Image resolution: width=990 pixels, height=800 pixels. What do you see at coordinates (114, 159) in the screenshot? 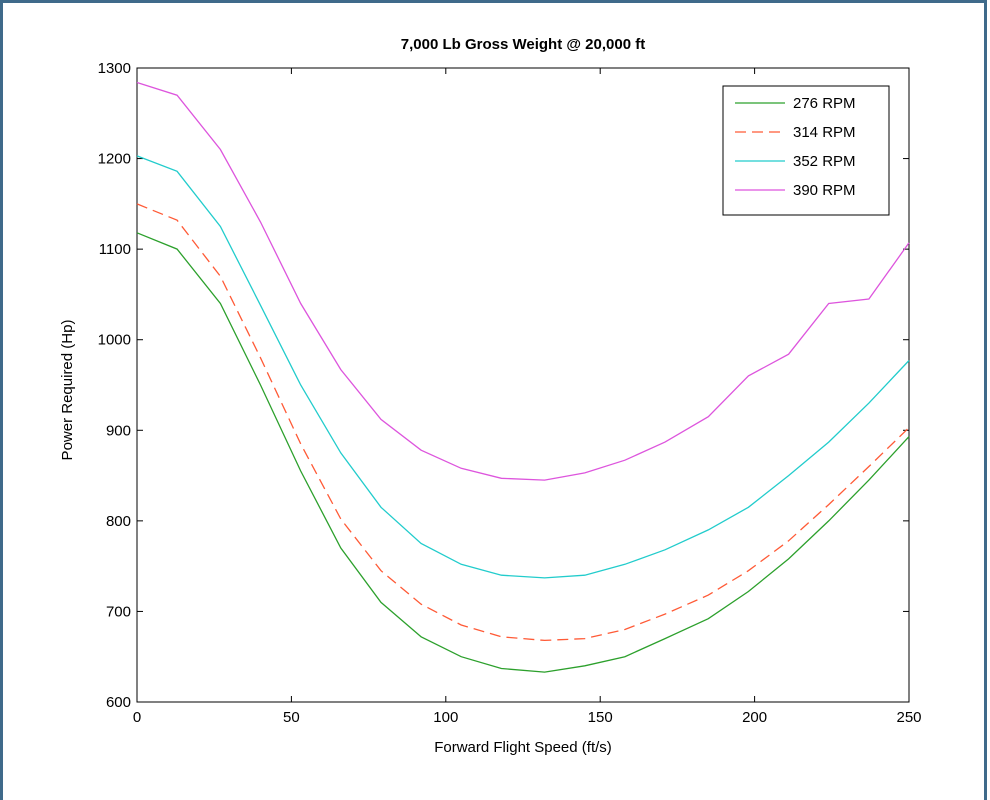
I see `y-tick-label: 1200` at bounding box center [114, 159].